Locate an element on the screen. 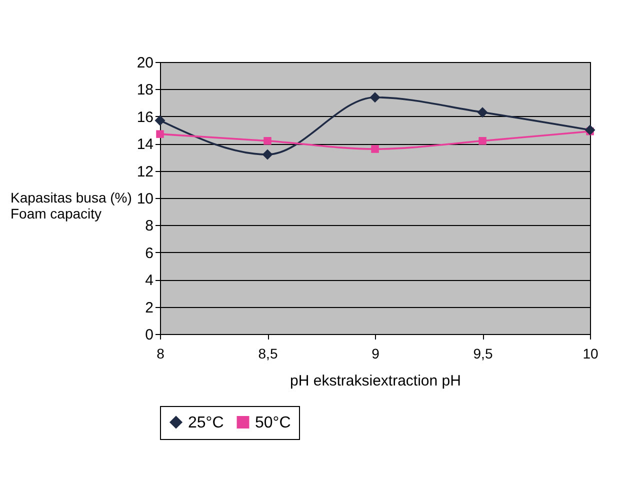 The height and width of the screenshot is (491, 617). y-tick-label: 20 is located at coordinates (145, 63).